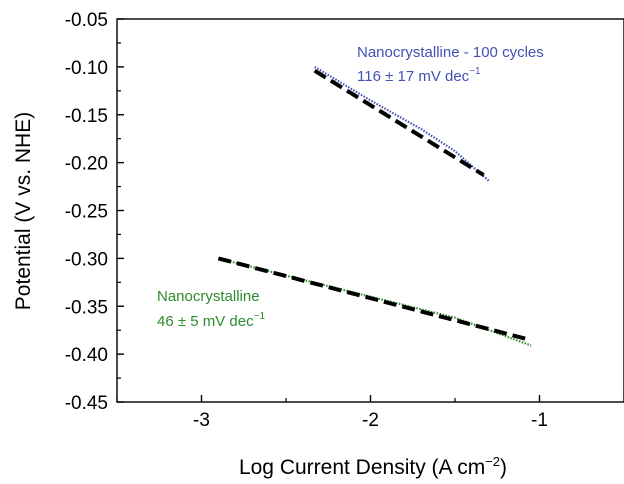 The image size is (624, 484). What do you see at coordinates (370, 420) in the screenshot?
I see `x-tick-label: -2` at bounding box center [370, 420].